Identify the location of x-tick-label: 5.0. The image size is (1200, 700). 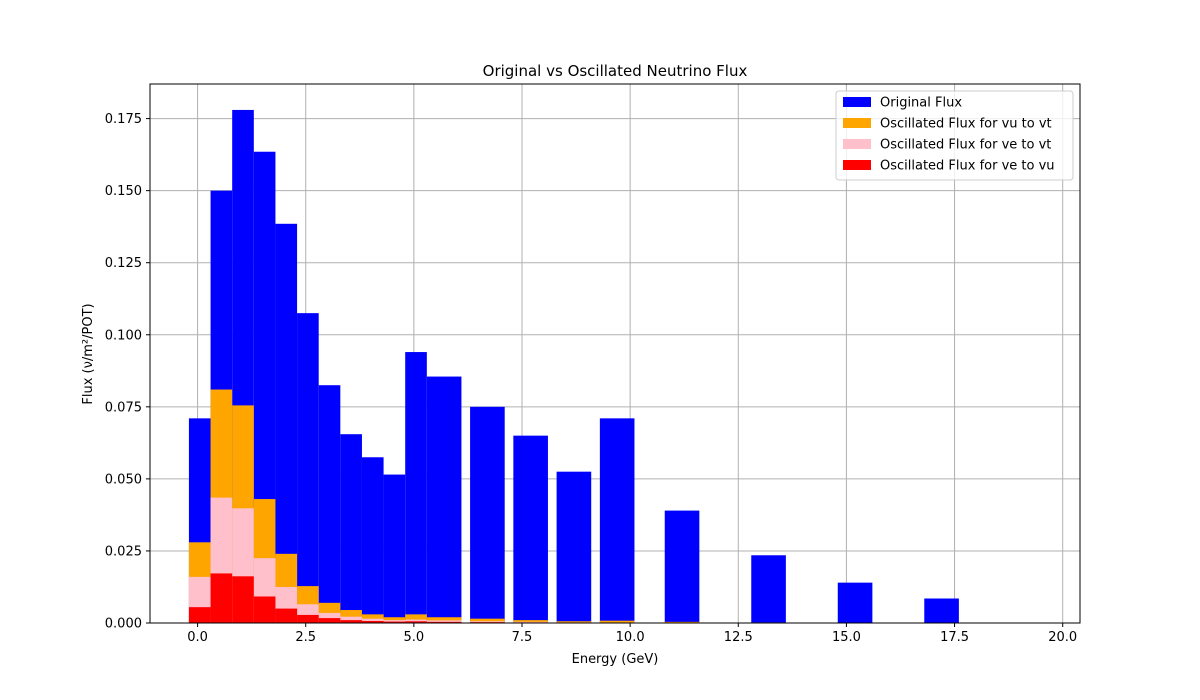
(414, 637).